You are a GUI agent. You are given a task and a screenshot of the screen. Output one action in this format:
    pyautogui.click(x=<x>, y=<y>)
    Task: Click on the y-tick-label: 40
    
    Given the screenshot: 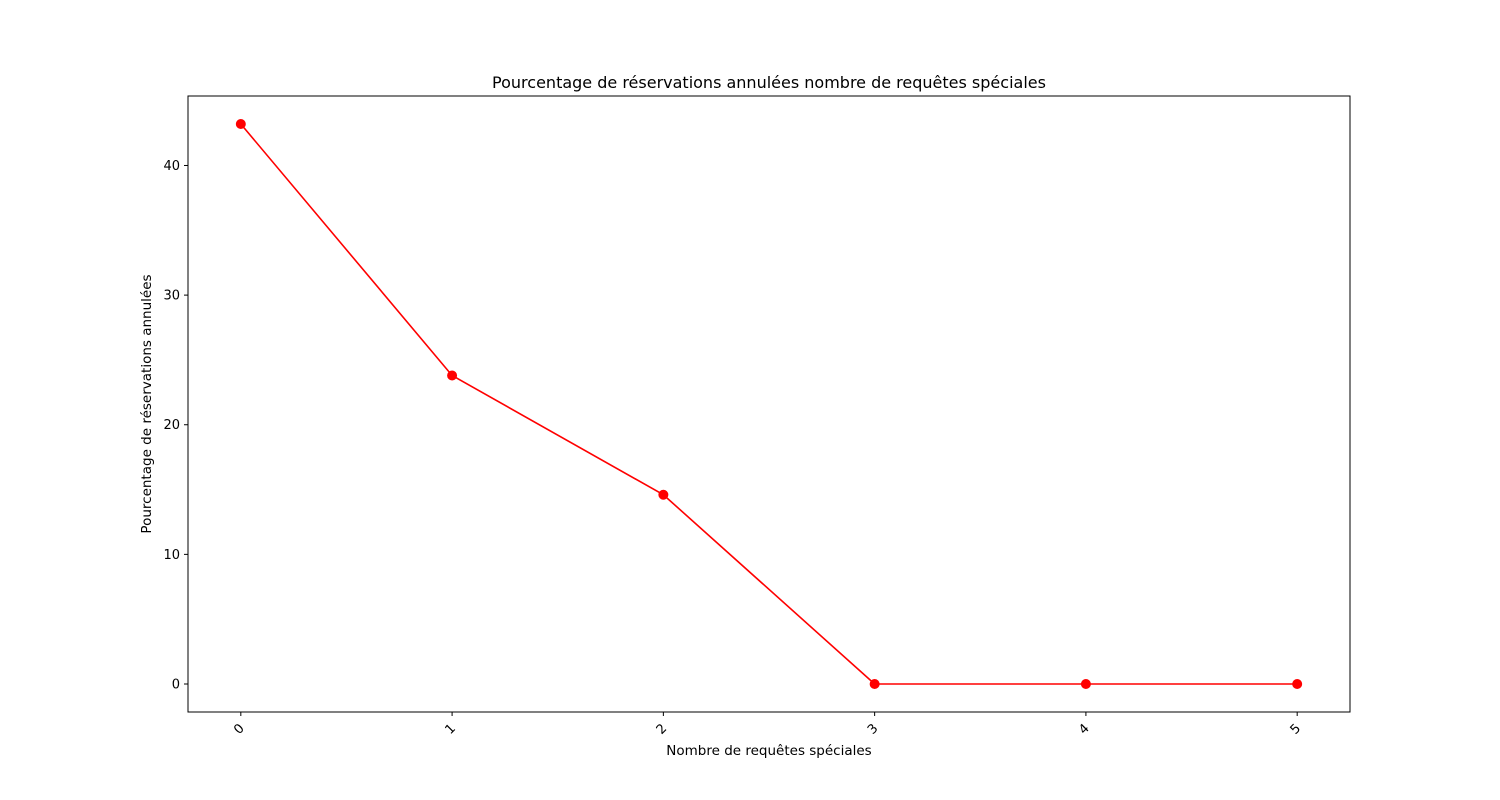 What is the action you would take?
    pyautogui.click(x=171, y=166)
    